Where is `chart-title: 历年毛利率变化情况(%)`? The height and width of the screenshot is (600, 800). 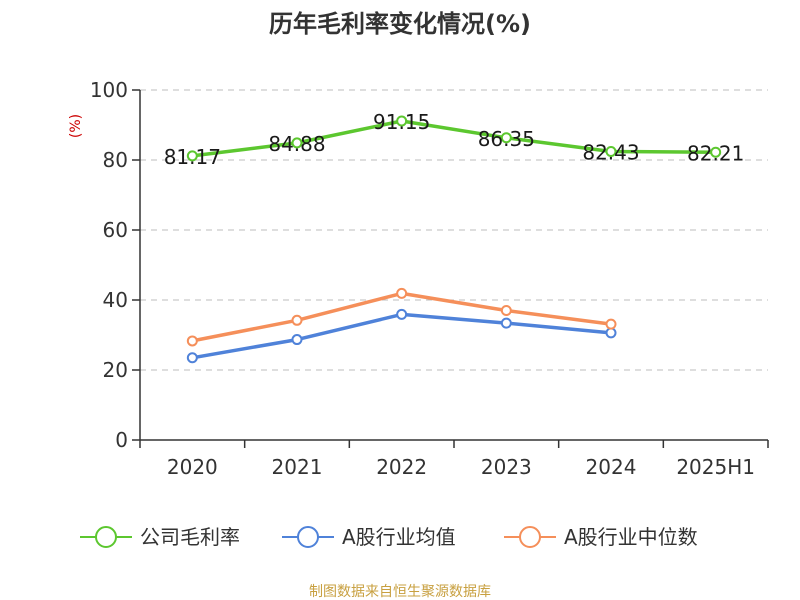
chart-title: 历年毛利率变化情况(%) is located at coordinates (400, 24).